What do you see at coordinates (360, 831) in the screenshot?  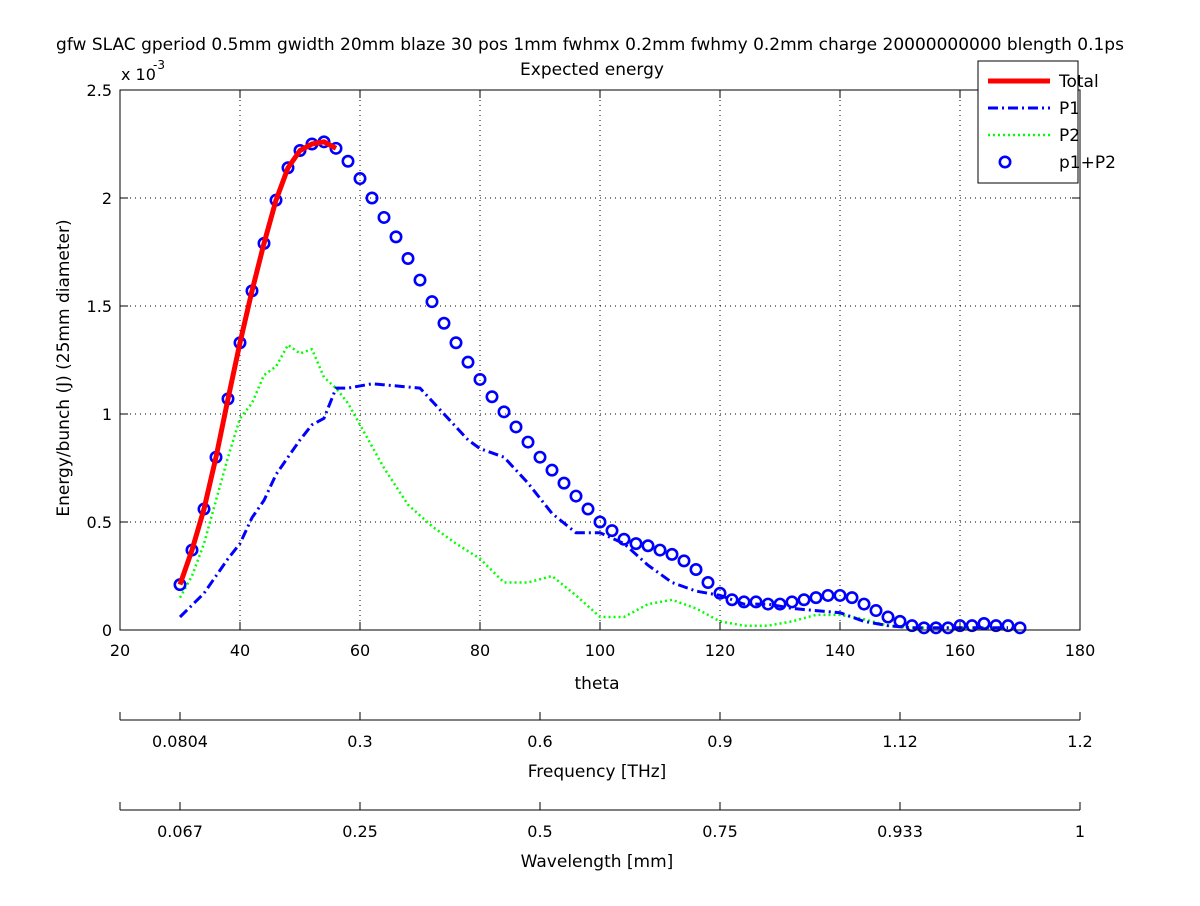 I see `secondary-tick-label: 0.25` at bounding box center [360, 831].